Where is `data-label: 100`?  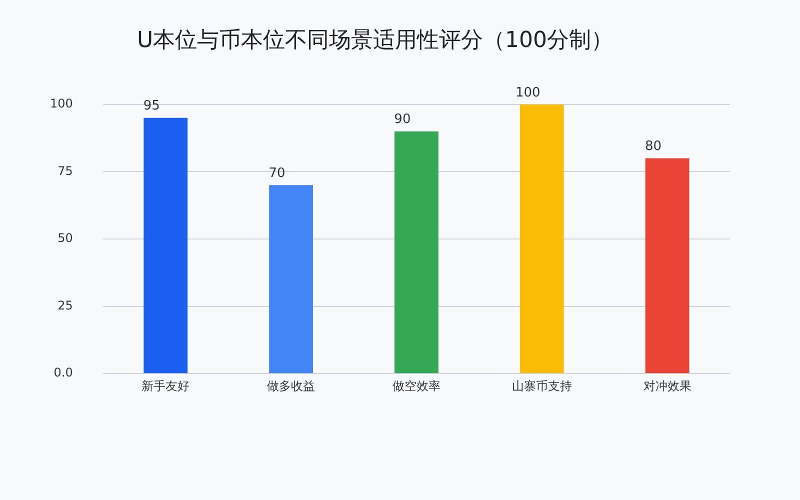 data-label: 100 is located at coordinates (527, 92).